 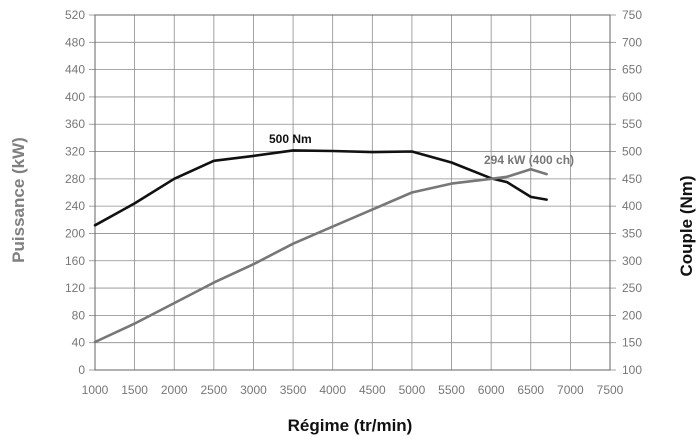 What do you see at coordinates (75, 97) in the screenshot?
I see `y-left-tick-label: 400` at bounding box center [75, 97].